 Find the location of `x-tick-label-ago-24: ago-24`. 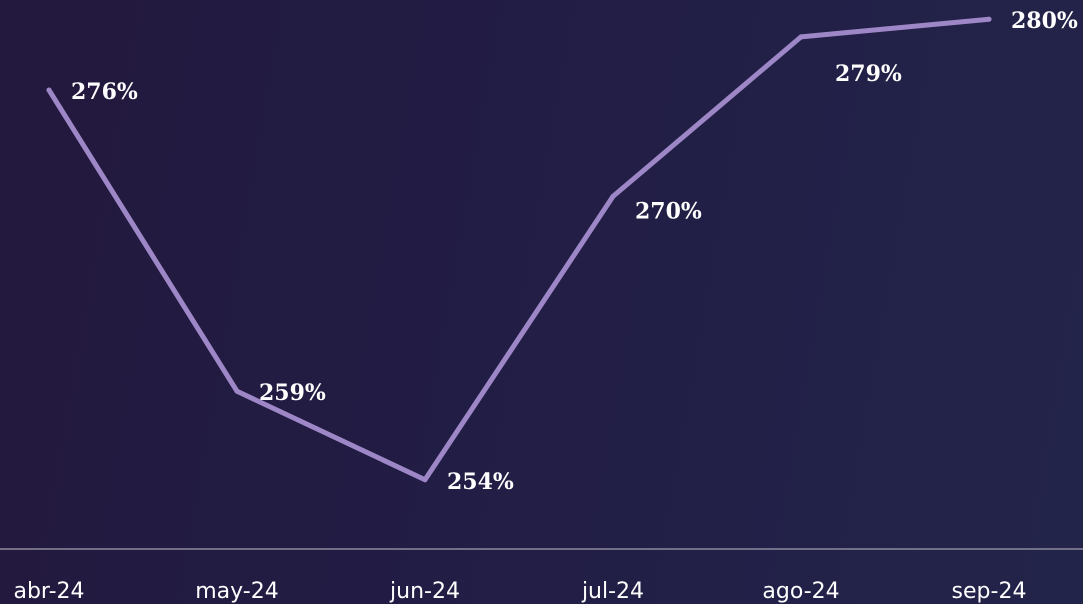

x-tick-label-ago-24: ago-24 is located at coordinates (800, 591).